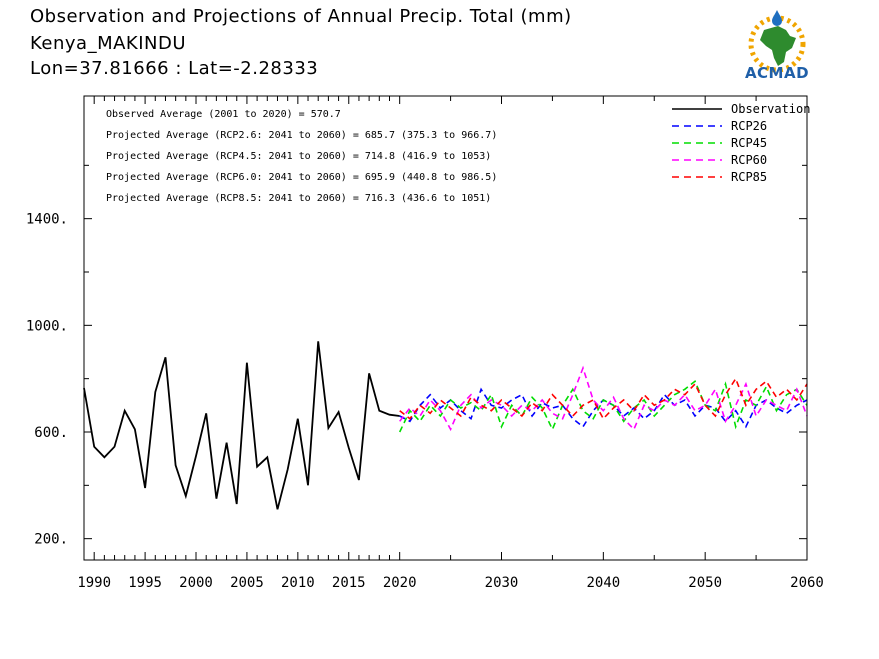 This screenshot has width=879, height=659. I want to click on series-line-rcp60, so click(603, 398).